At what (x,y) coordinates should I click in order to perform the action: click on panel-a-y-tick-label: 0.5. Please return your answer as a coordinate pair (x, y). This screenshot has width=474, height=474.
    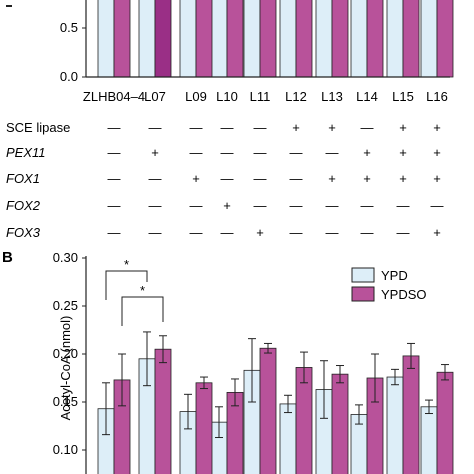
    Looking at the image, I should click on (69, 27).